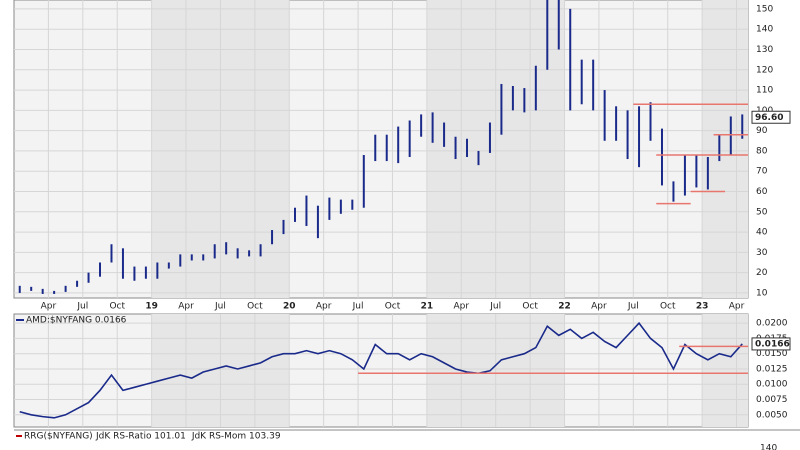 Image resolution: width=800 pixels, height=450 pixels. Describe the element at coordinates (140, 437) in the screenshot. I see `legend-entry: JdK RS-Ratio 101.01` at that location.